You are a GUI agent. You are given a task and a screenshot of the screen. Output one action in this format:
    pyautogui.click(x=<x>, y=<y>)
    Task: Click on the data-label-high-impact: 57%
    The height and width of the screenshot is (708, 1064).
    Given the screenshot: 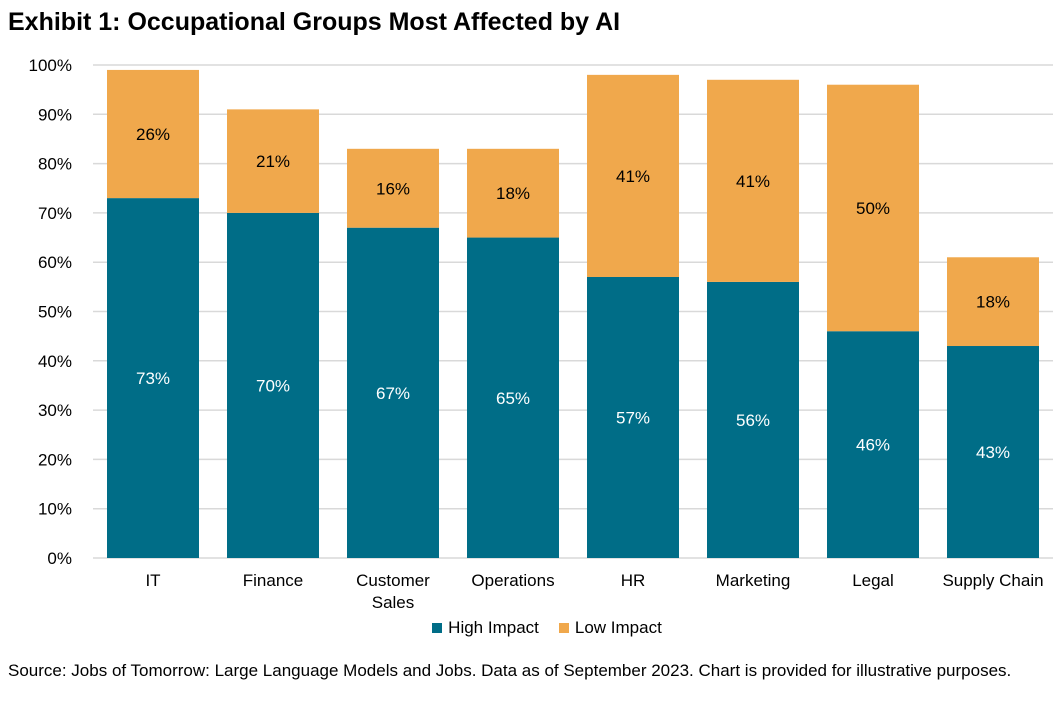 What is the action you would take?
    pyautogui.click(x=633, y=417)
    